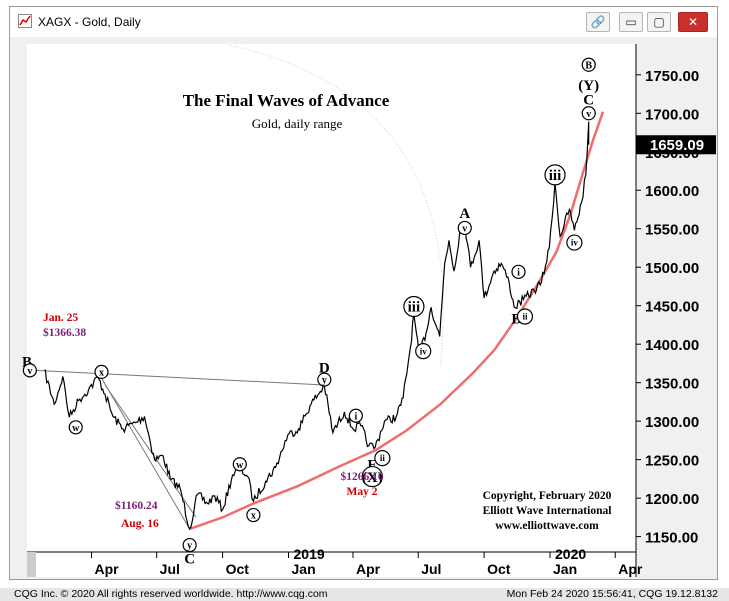 Image resolution: width=729 pixels, height=601 pixels. What do you see at coordinates (170, 569) in the screenshot?
I see `x-tick-label: Jul` at bounding box center [170, 569].